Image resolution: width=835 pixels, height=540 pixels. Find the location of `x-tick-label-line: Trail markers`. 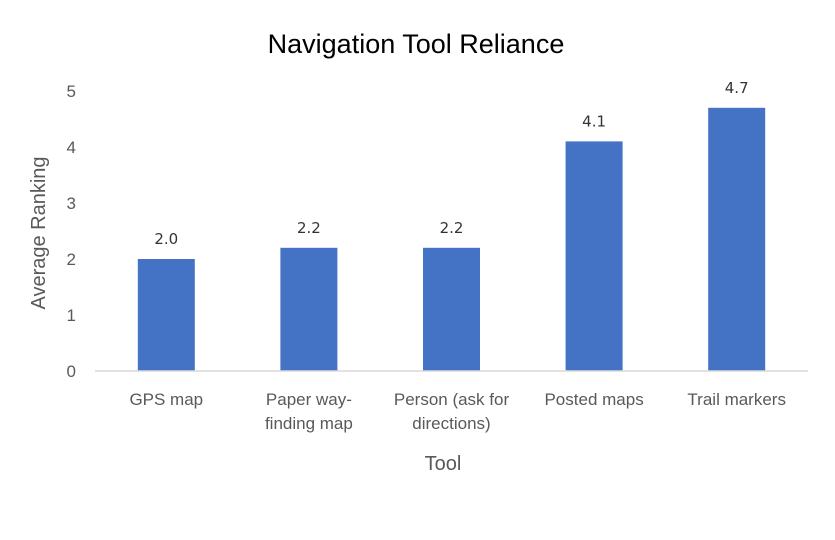

x-tick-label-line: Trail markers is located at coordinates (736, 399).